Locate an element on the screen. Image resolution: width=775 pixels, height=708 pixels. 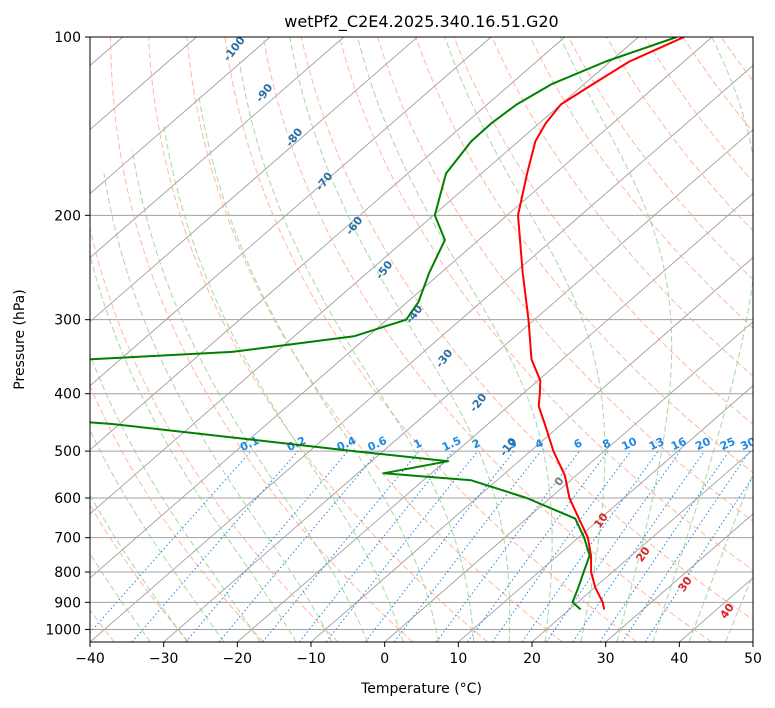
y-tick-label: 900 is located at coordinates (67, 603).